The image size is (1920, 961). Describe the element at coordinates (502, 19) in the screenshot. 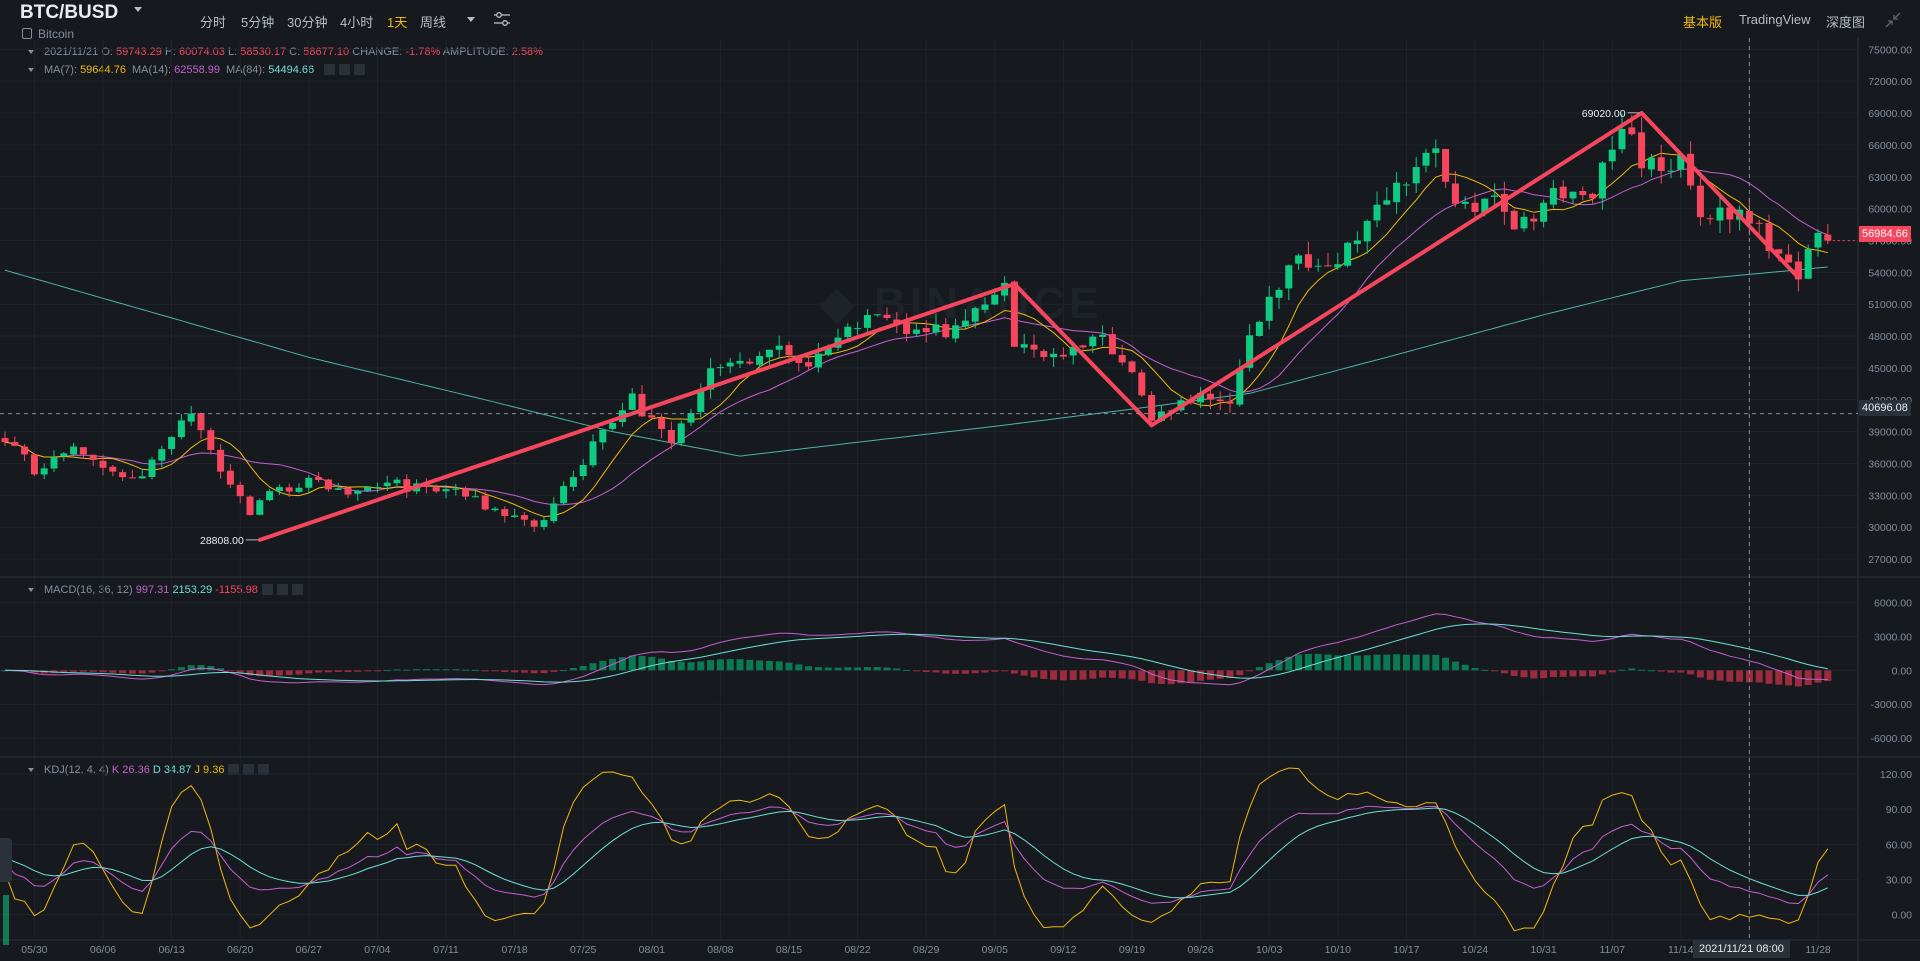

I see `indicator-settings-icon` at that location.